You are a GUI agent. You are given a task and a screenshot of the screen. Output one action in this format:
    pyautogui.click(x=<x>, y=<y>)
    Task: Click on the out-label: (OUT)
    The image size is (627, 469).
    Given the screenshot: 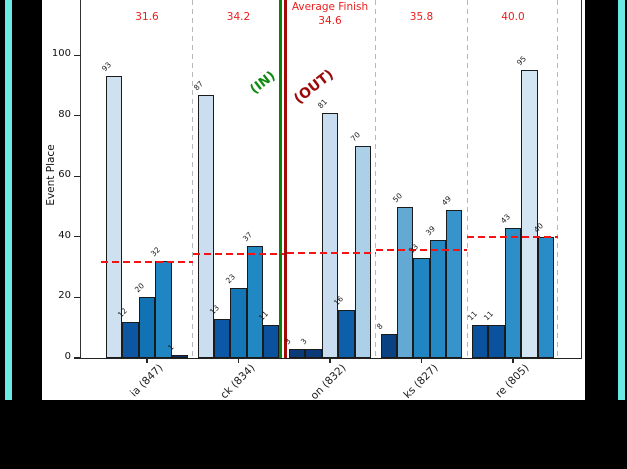 What is the action you would take?
    pyautogui.click(x=314, y=87)
    